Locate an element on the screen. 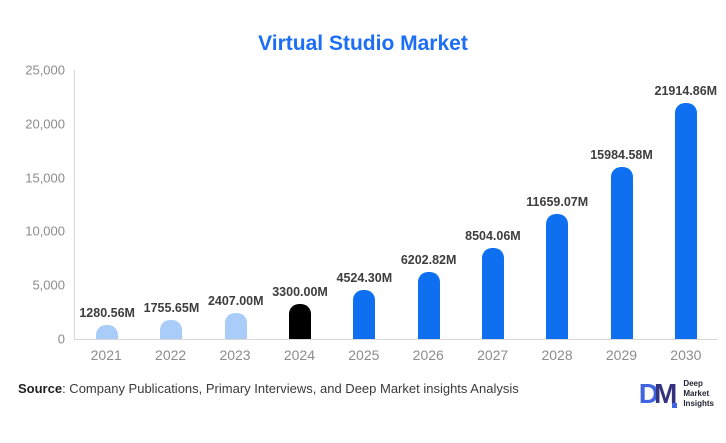  logo-word: Deep is located at coordinates (693, 383).